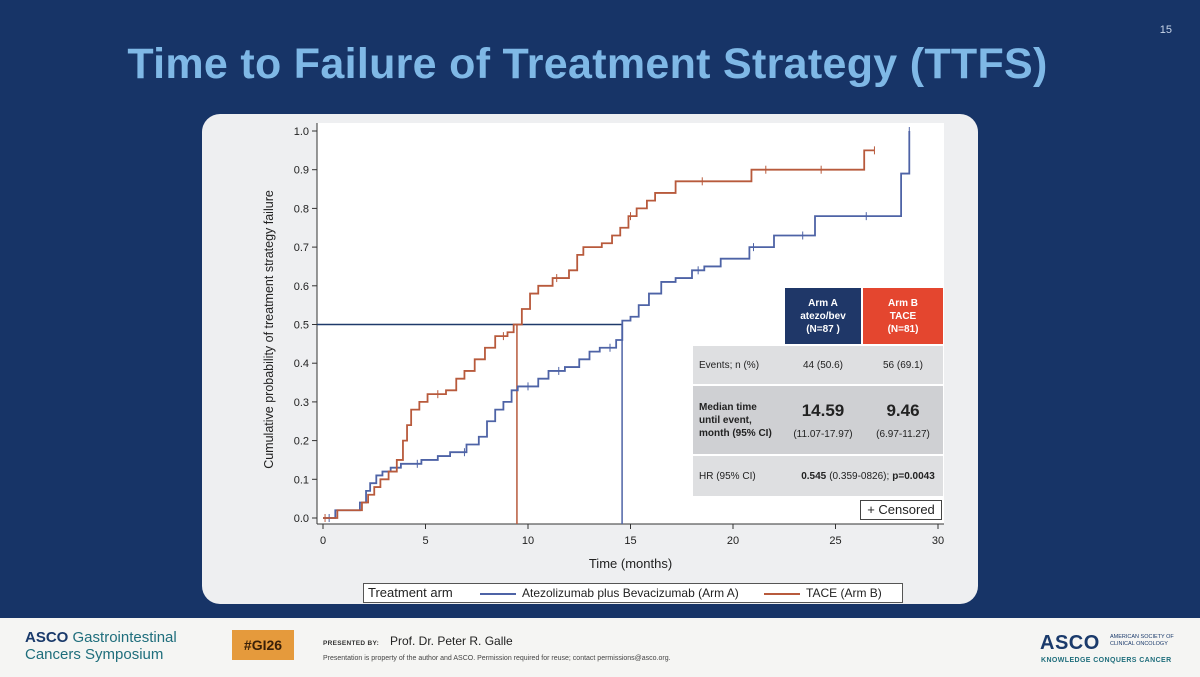 The image size is (1200, 677). I want to click on median-arm-b: 9.46 (6.97-11.27), so click(903, 420).